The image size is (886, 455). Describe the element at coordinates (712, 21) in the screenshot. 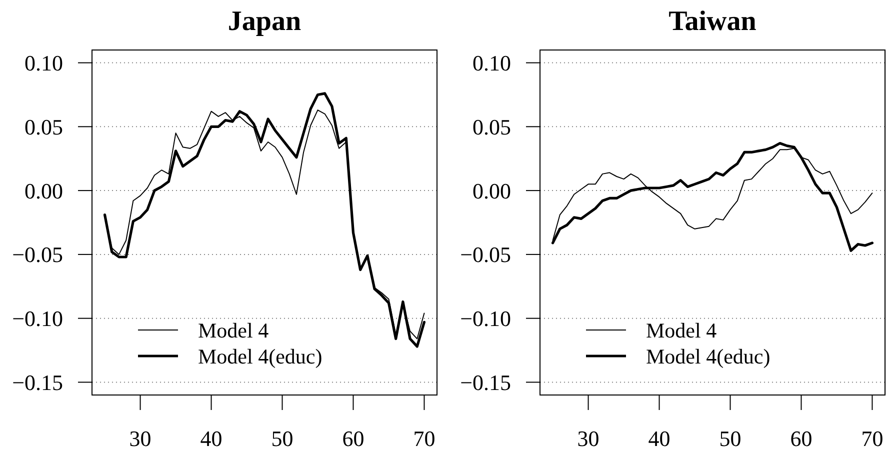

I see `chart-title: Taiwan` at that location.